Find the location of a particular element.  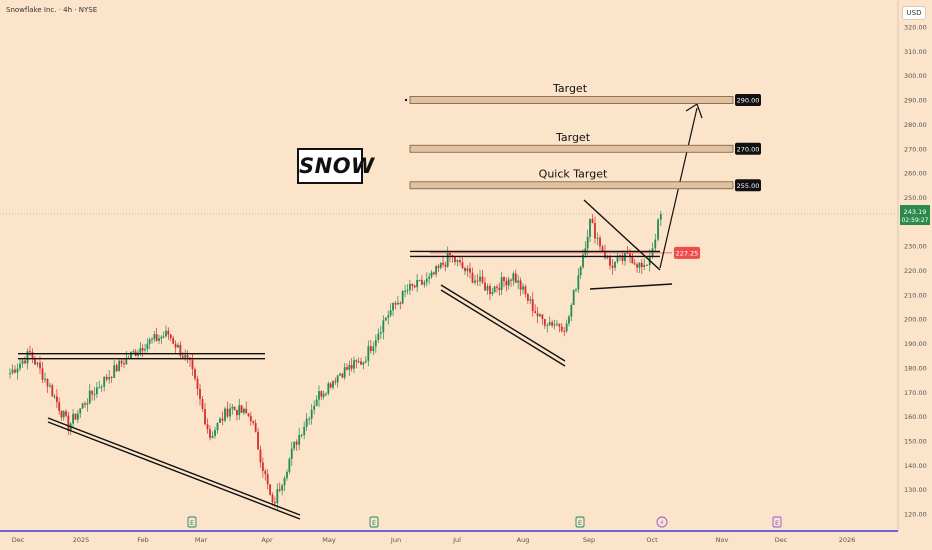

y-tick-label: 120.00 is located at coordinates (915, 515).